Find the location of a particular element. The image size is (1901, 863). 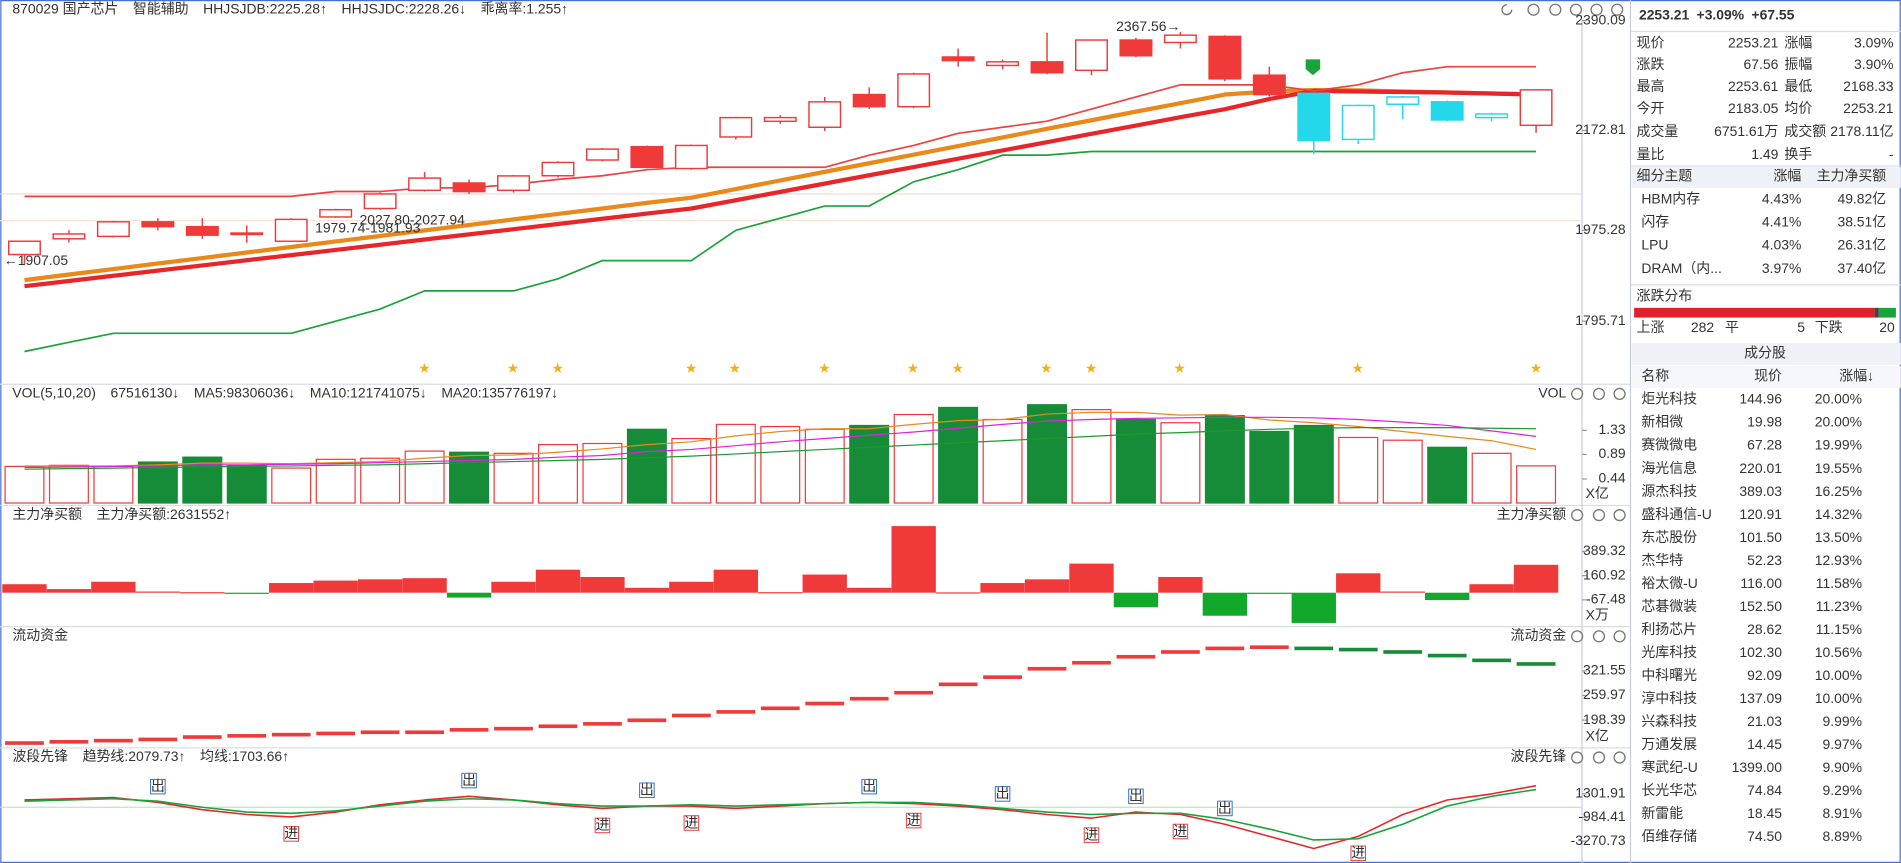

panel-title: 主力净买额 is located at coordinates (47, 514).